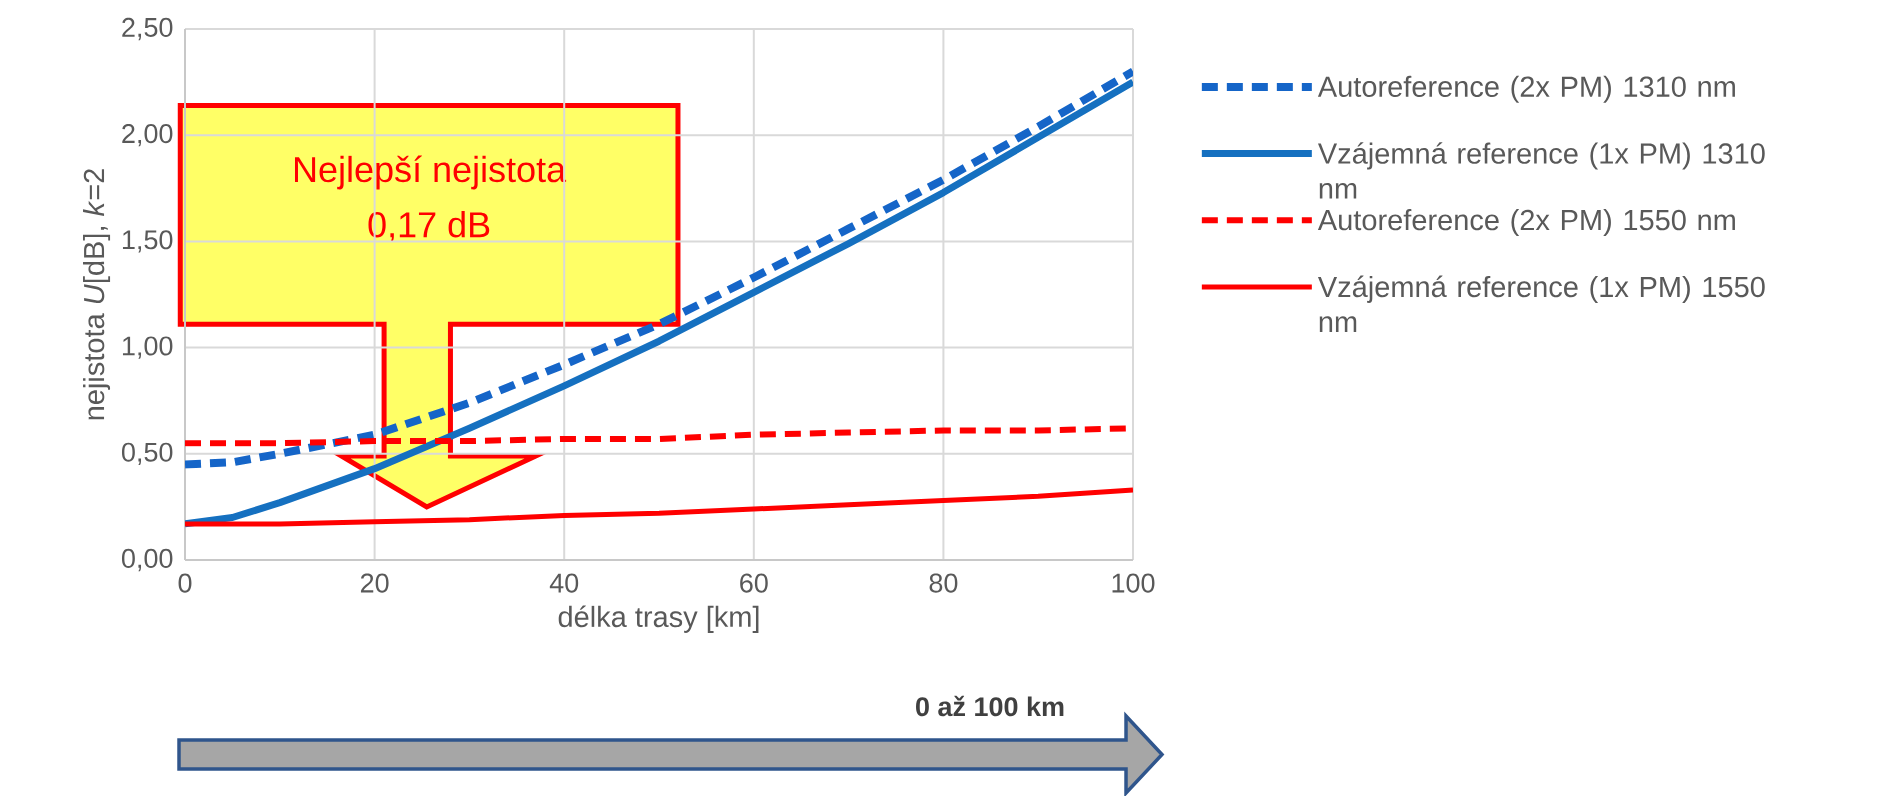 Image resolution: width=1894 pixels, height=796 pixels. Describe the element at coordinates (1541, 303) in the screenshot. I see `legend-label: Vzájemná reference (1x PM) 1550 nm` at that location.